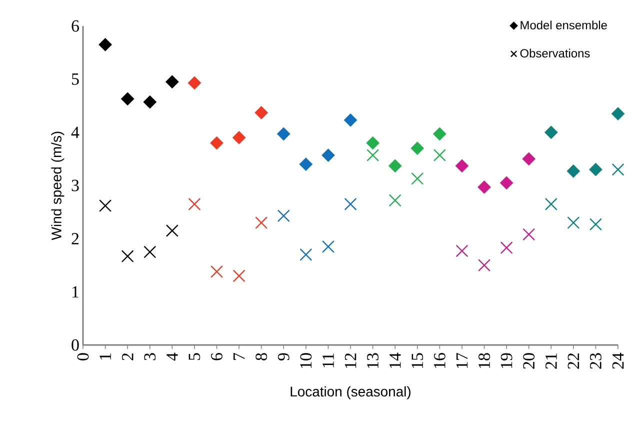  I want to click on x-tick-label: 7, so click(239, 356).